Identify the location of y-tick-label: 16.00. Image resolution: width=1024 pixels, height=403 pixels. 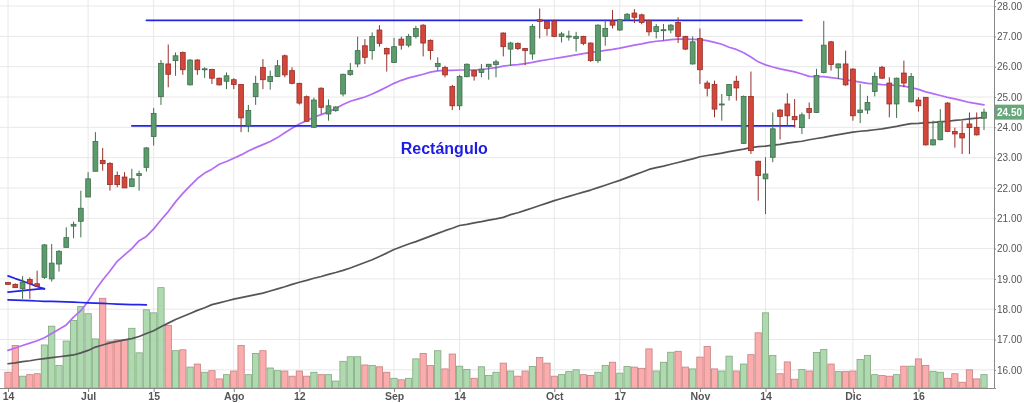
(1010, 370).